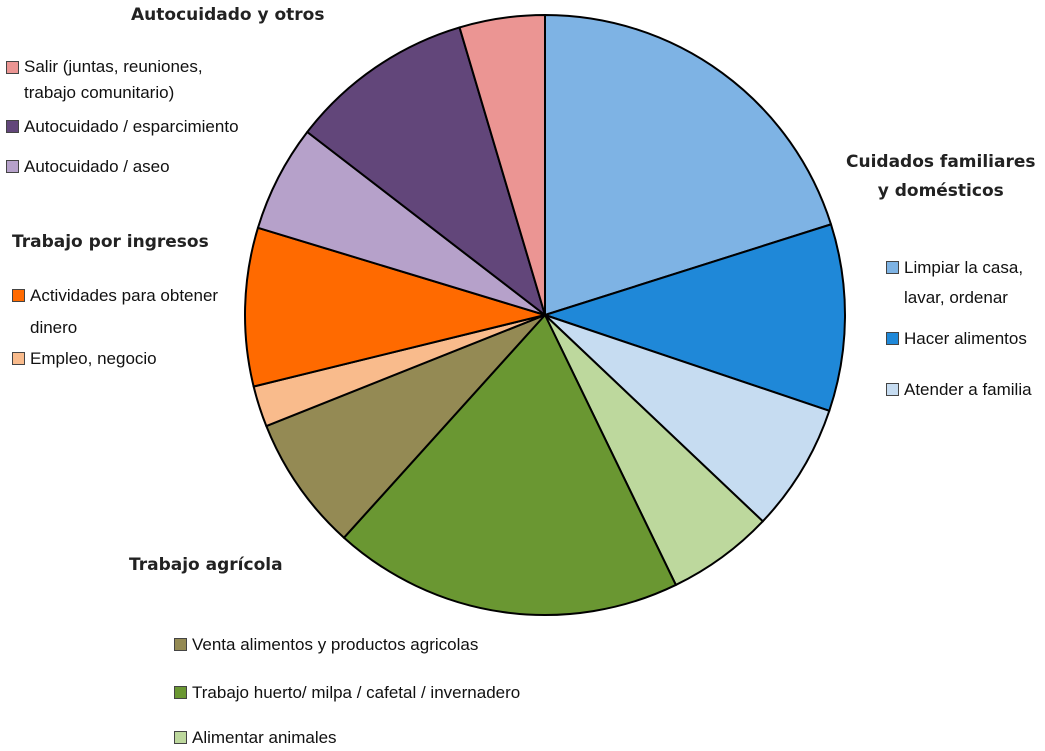  Describe the element at coordinates (965, 338) in the screenshot. I see `legend-label-hacer: Hacer alimentos` at that location.